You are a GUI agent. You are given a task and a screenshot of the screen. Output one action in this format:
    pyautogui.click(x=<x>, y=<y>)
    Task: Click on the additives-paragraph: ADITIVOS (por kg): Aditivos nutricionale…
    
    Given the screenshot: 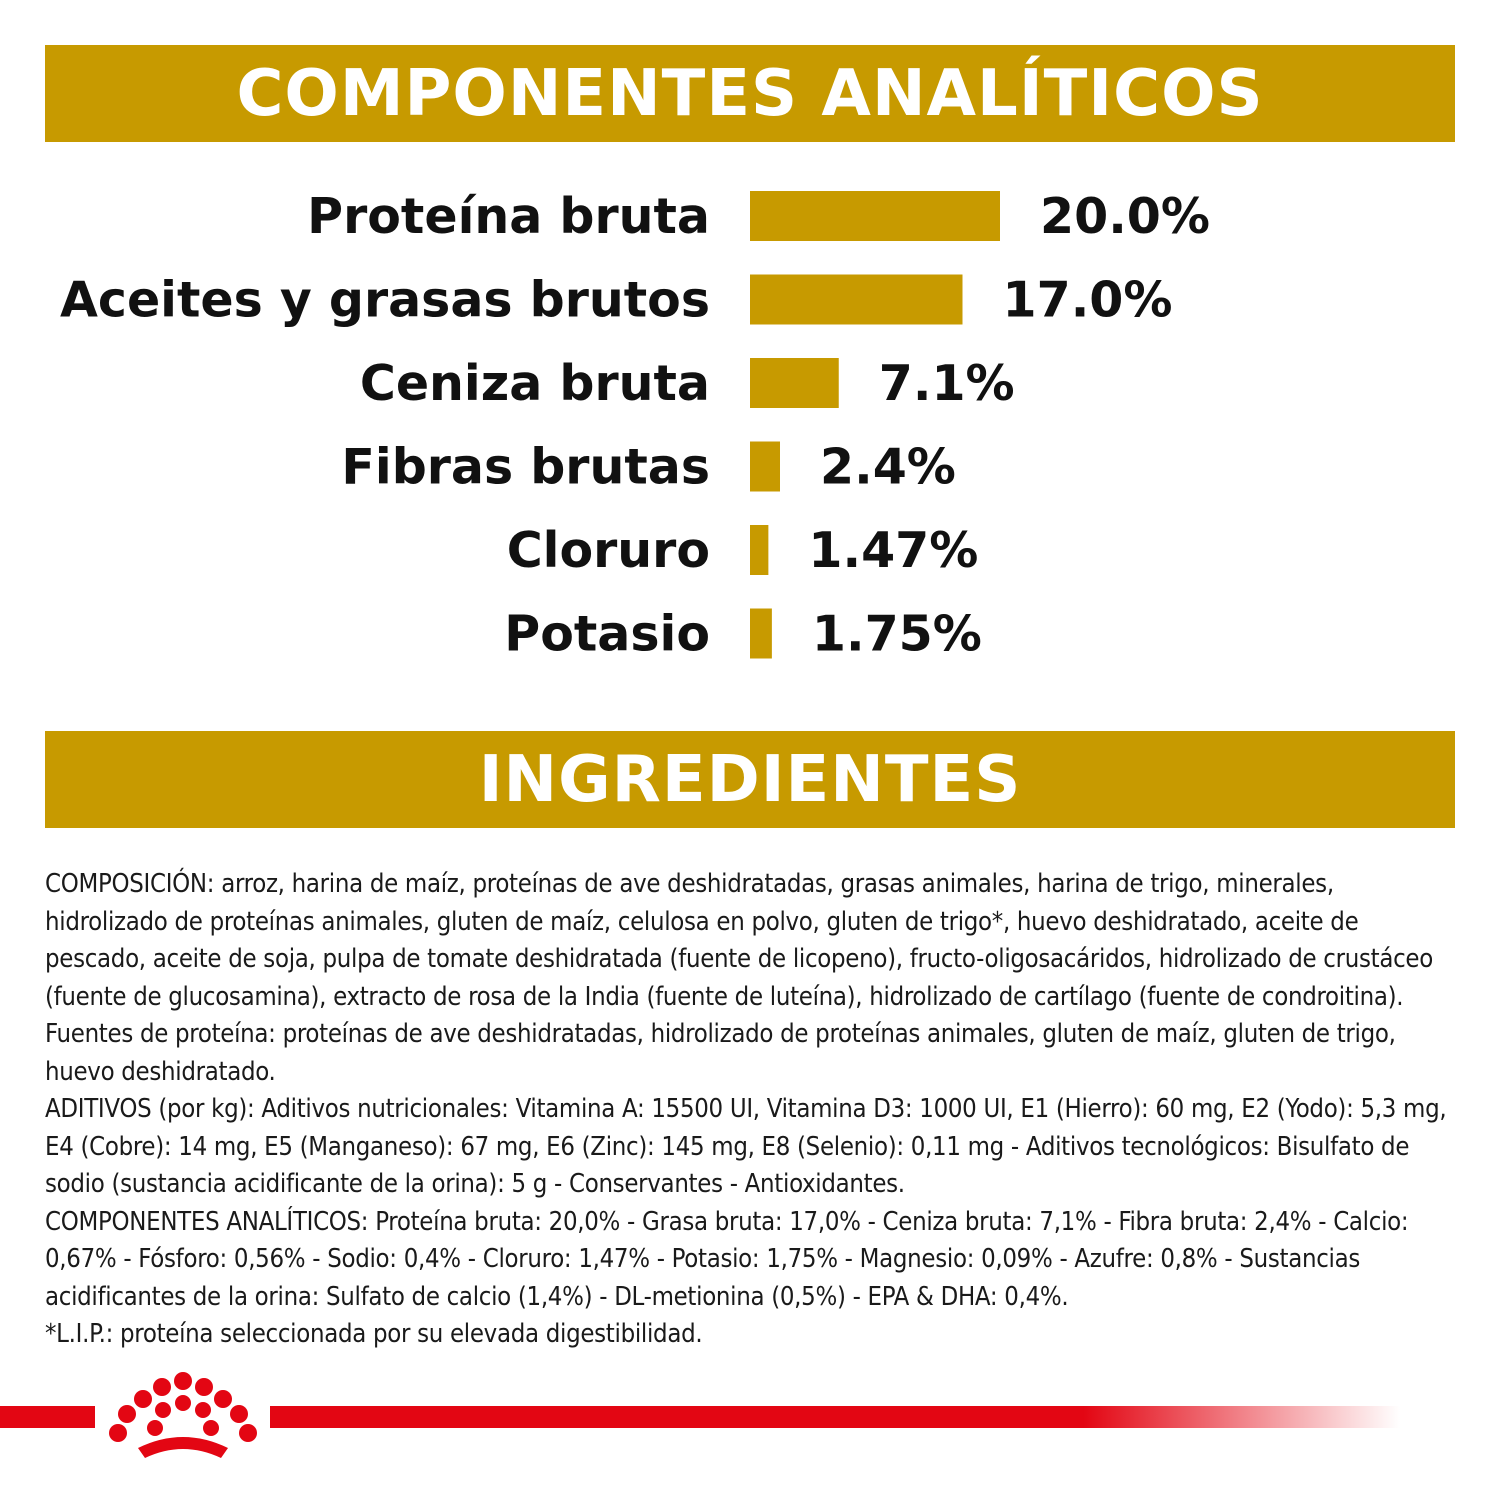 What is the action you would take?
    pyautogui.click(x=746, y=1146)
    